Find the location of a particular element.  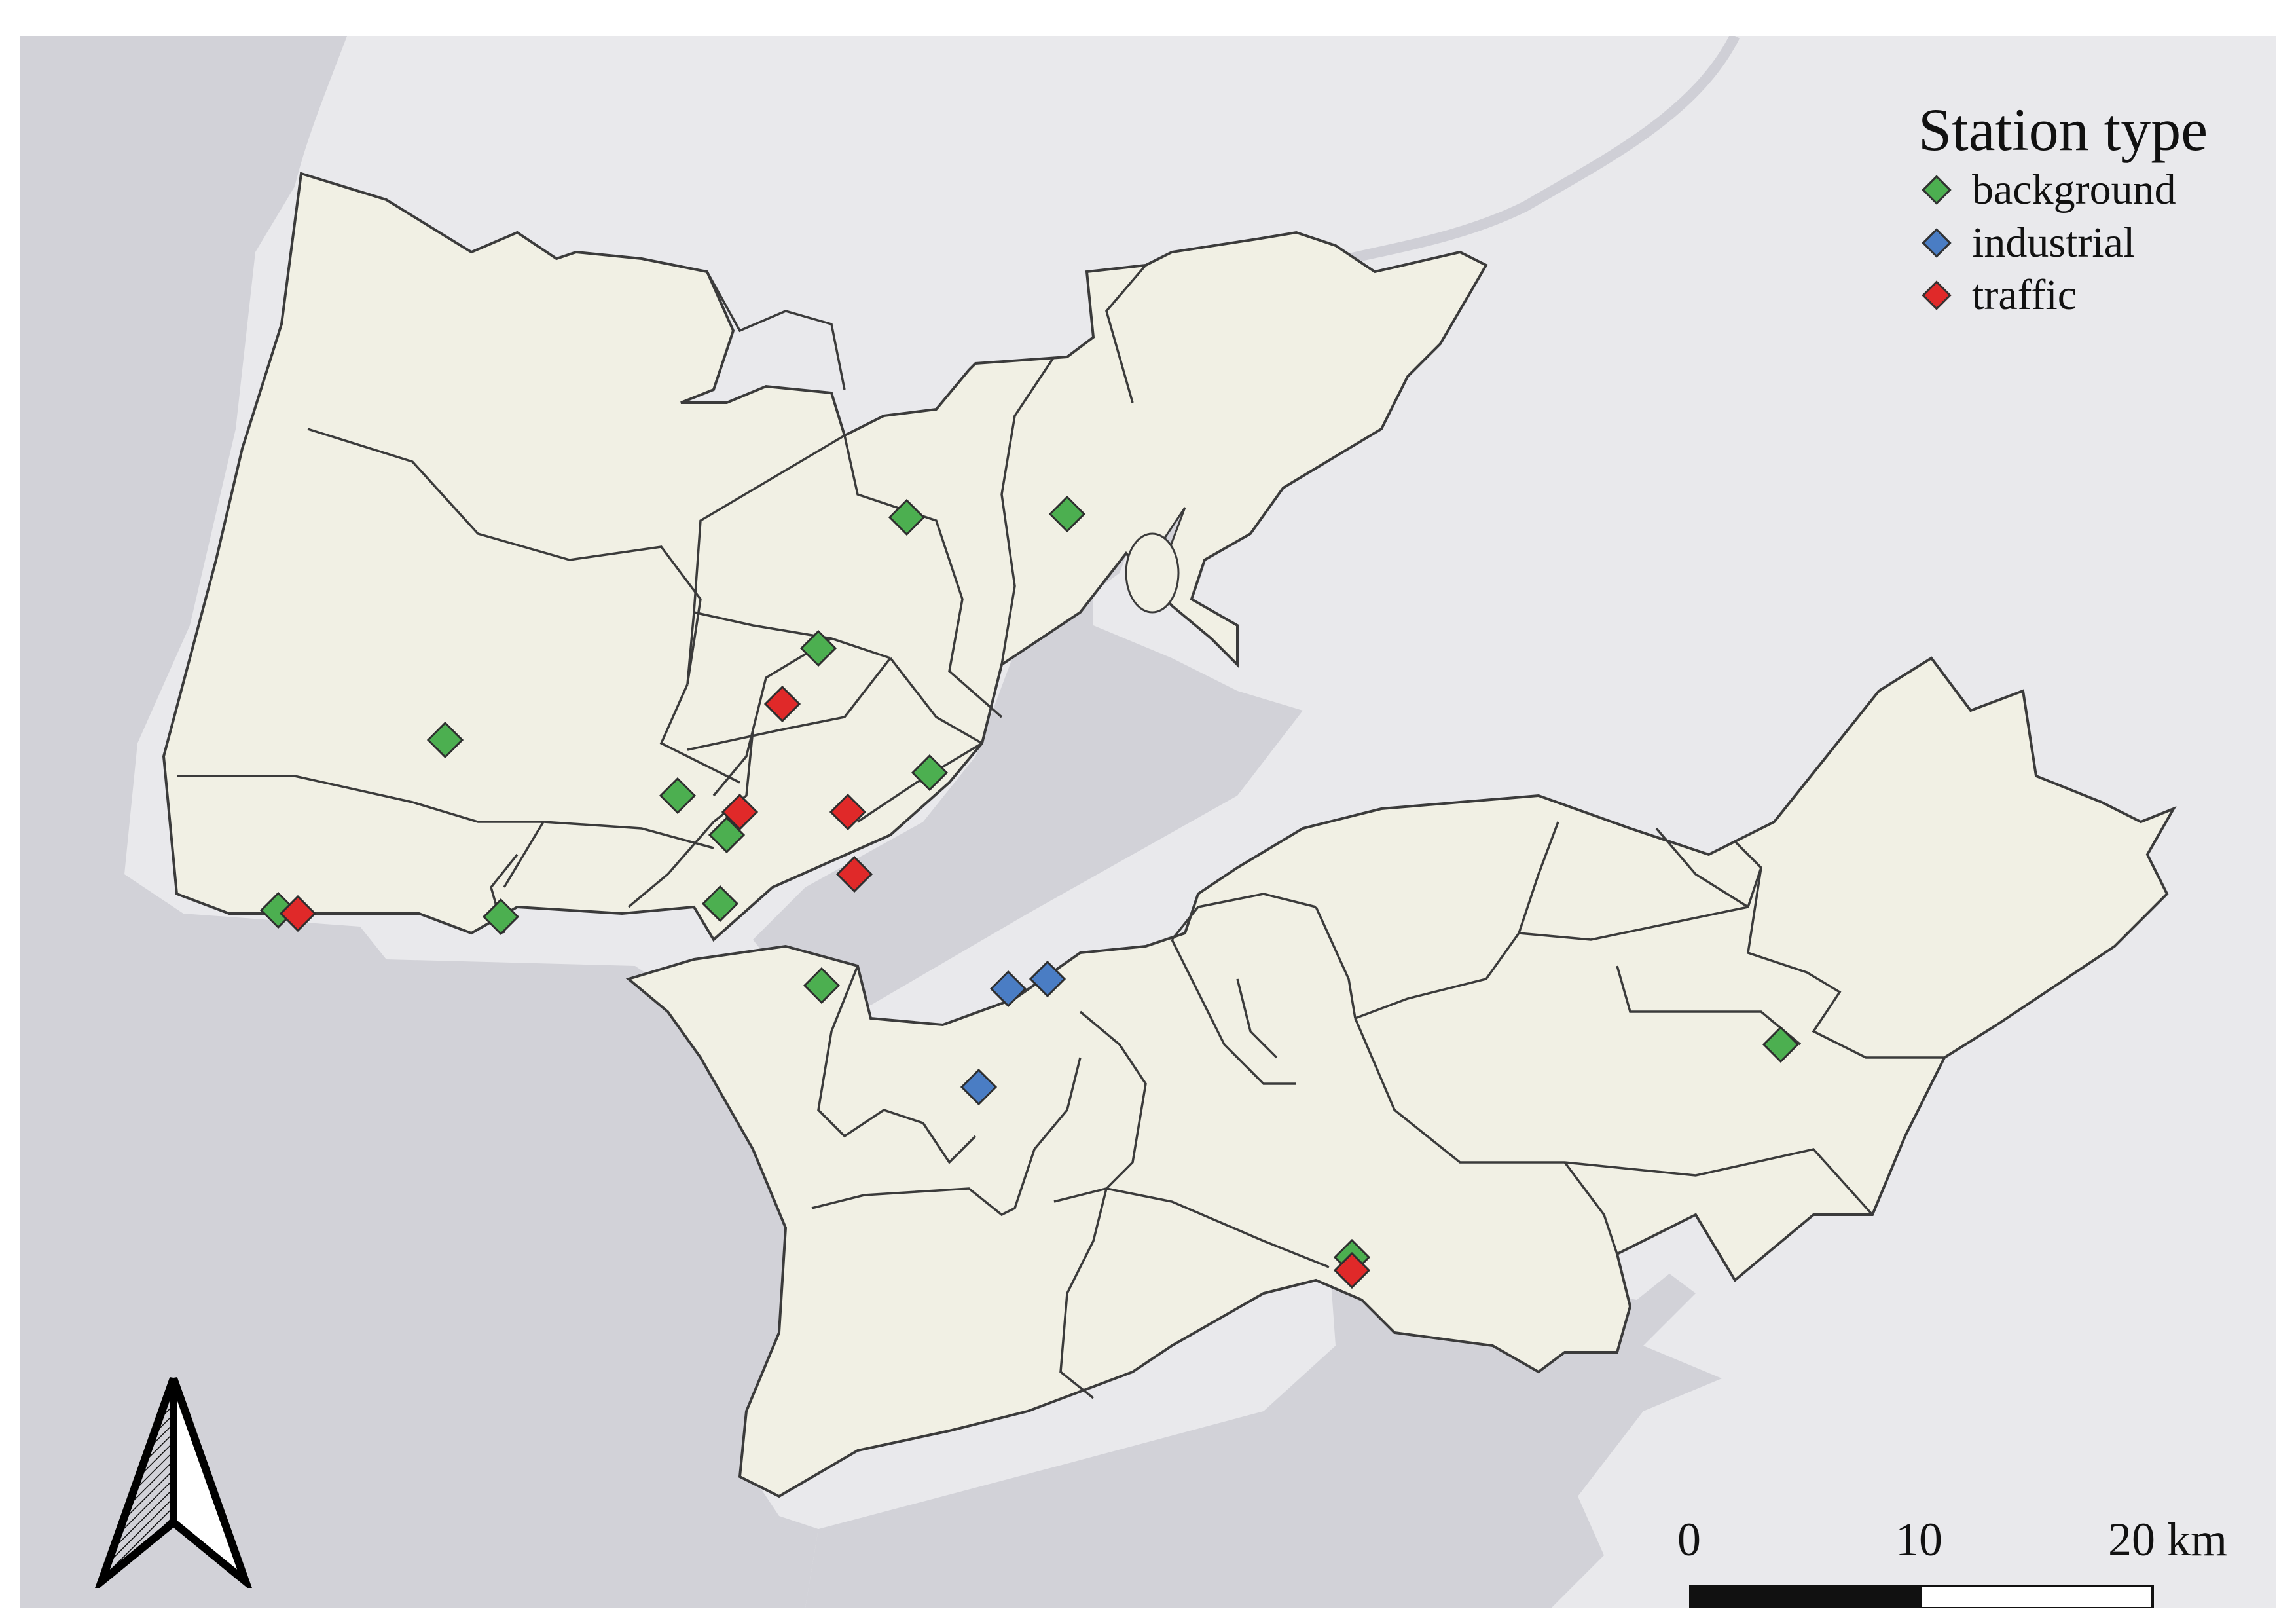

legend-item-industrial: industrial is located at coordinates (2026, 243).